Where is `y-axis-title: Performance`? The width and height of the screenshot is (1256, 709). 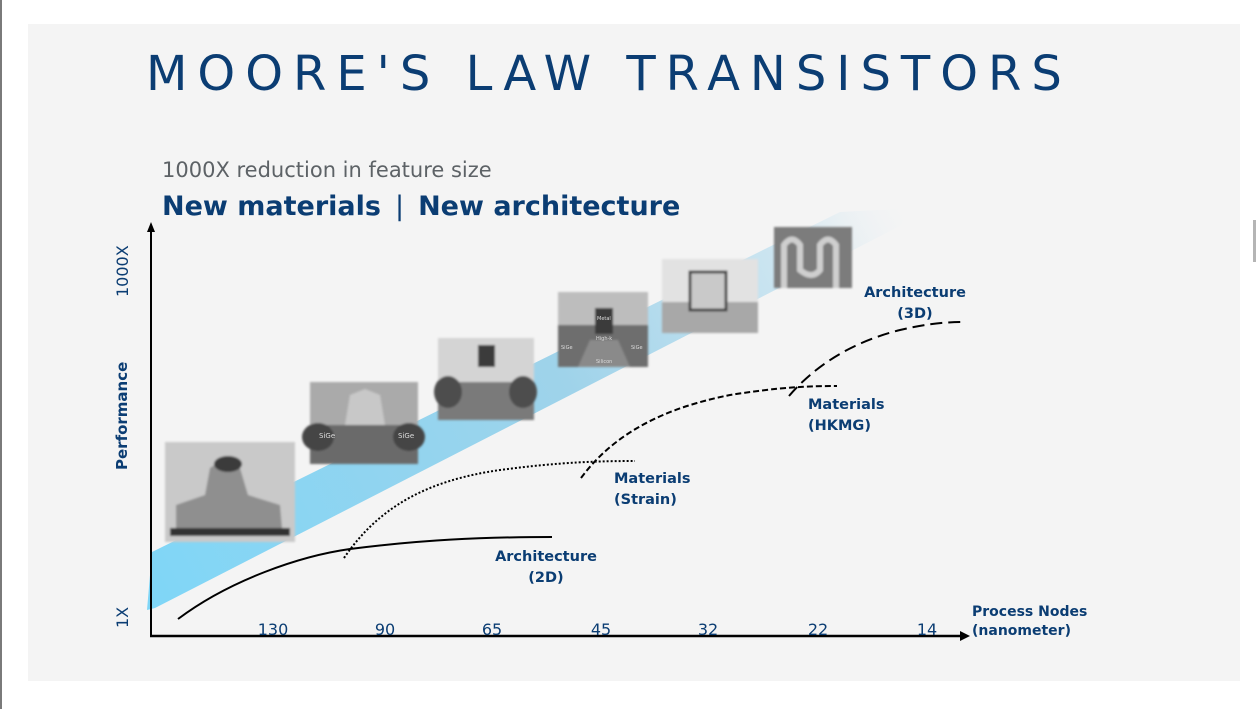
y-axis-title: Performance is located at coordinates (122, 415).